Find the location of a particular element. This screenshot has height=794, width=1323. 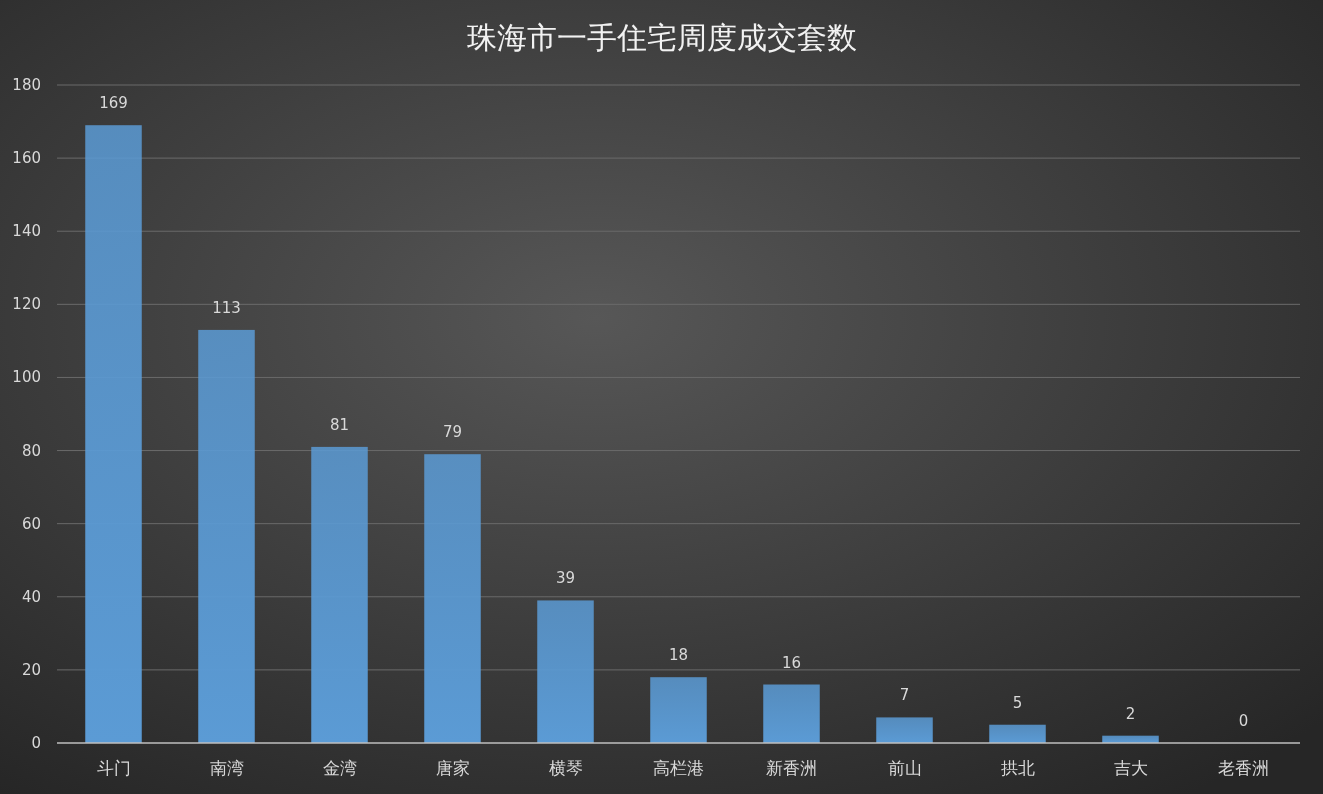

data-label: 16 is located at coordinates (791, 662).